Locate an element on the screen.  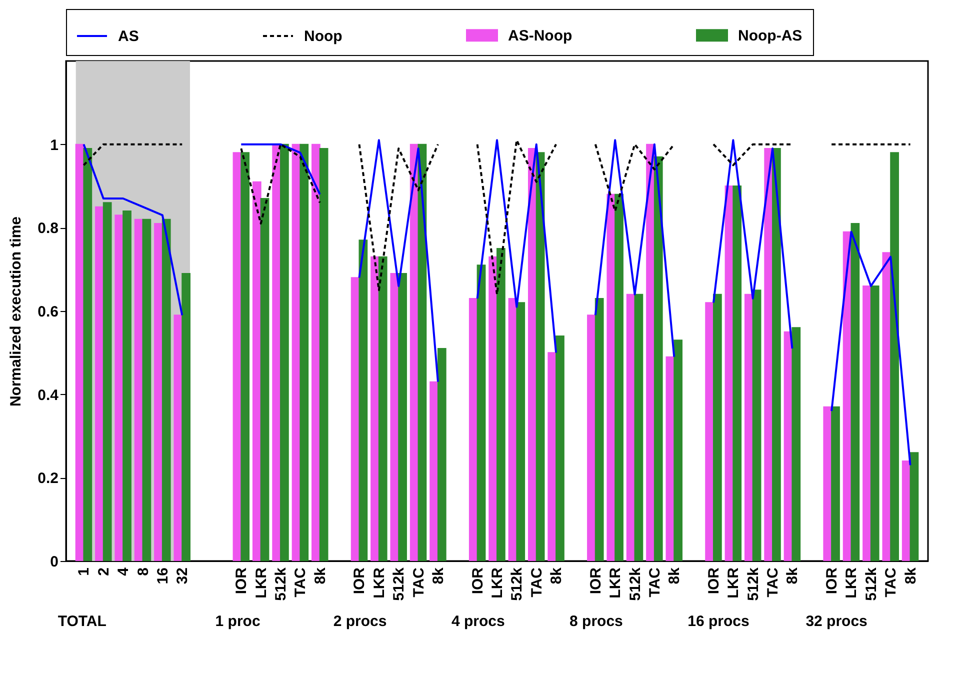
legend-label: AS is located at coordinates (128, 36).